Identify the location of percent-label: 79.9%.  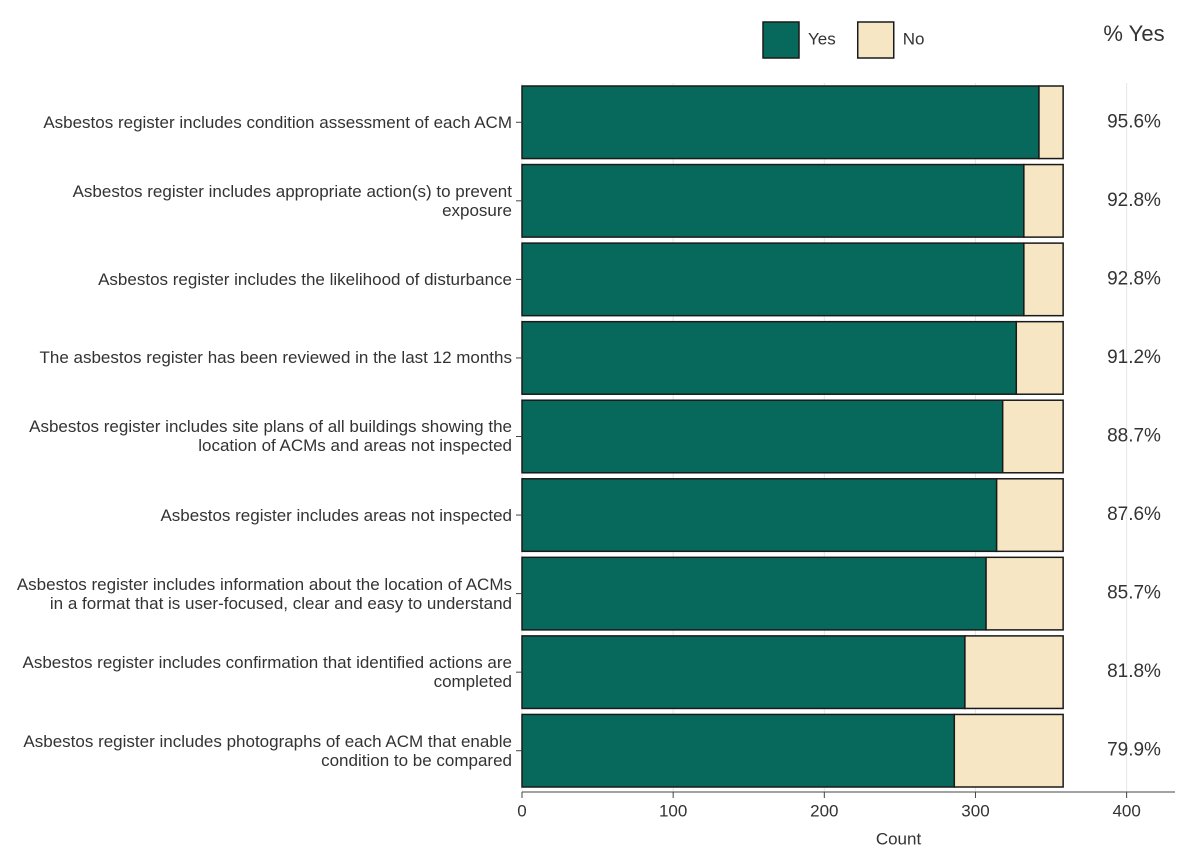
(1134, 750).